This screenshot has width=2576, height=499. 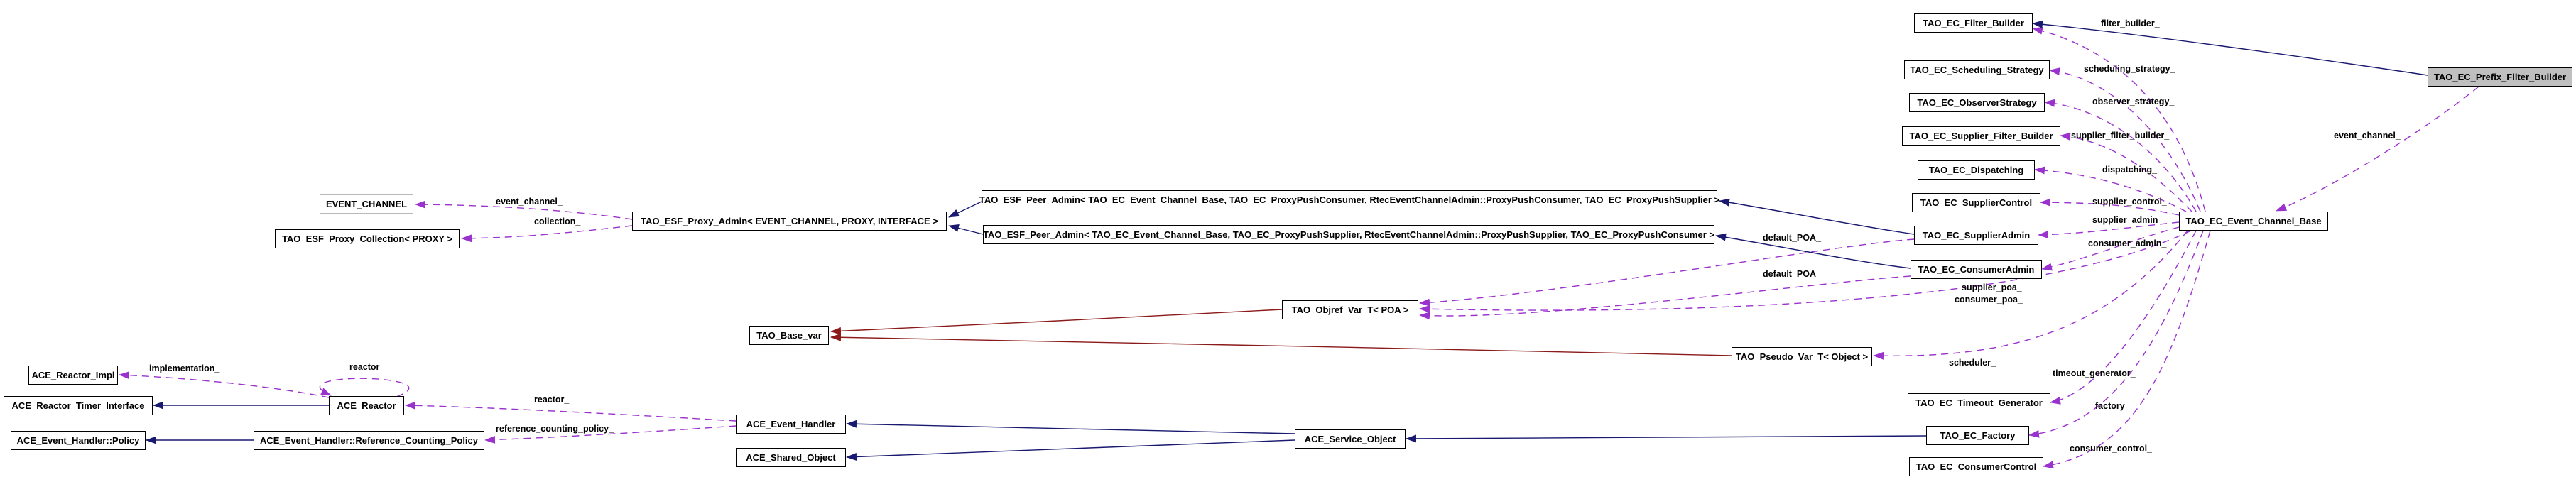 I want to click on edge-label-supplier-admin: supplier_admin_, so click(x=2128, y=220).